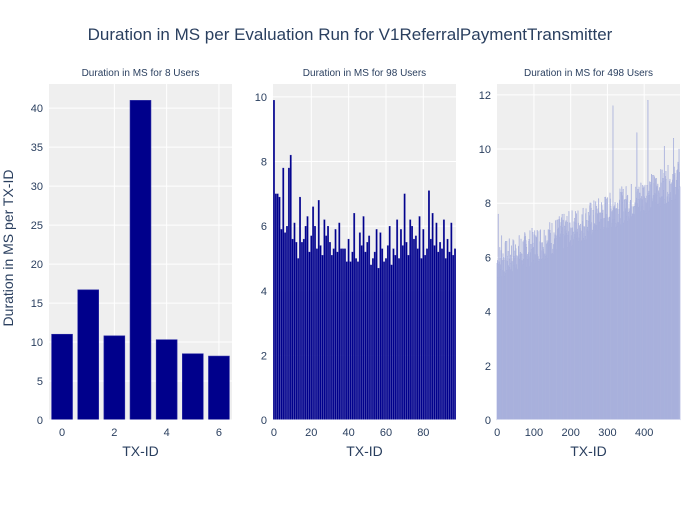 This screenshot has height=505, width=700. What do you see at coordinates (570, 433) in the screenshot?
I see `x-tick-label: 200` at bounding box center [570, 433].